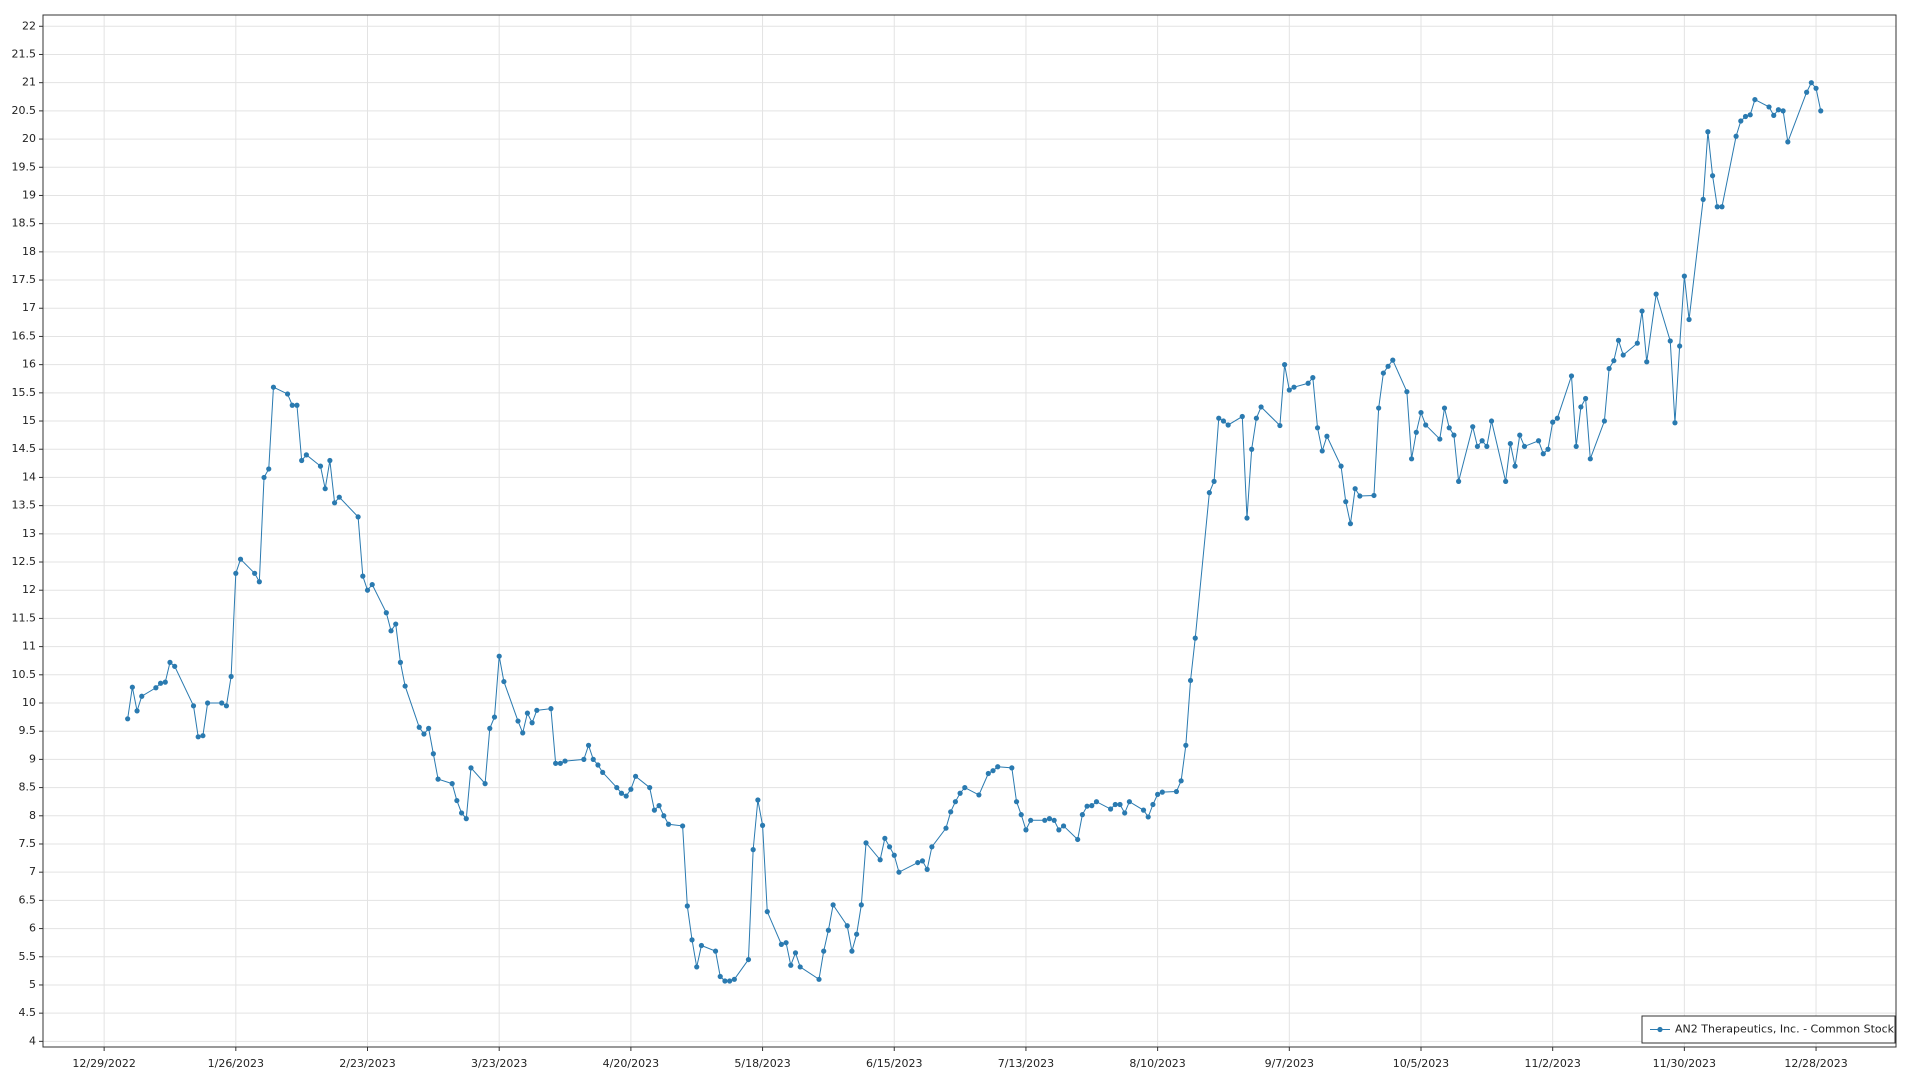  I want to click on x-tick-label: 5/18/2023, so click(762, 1063).